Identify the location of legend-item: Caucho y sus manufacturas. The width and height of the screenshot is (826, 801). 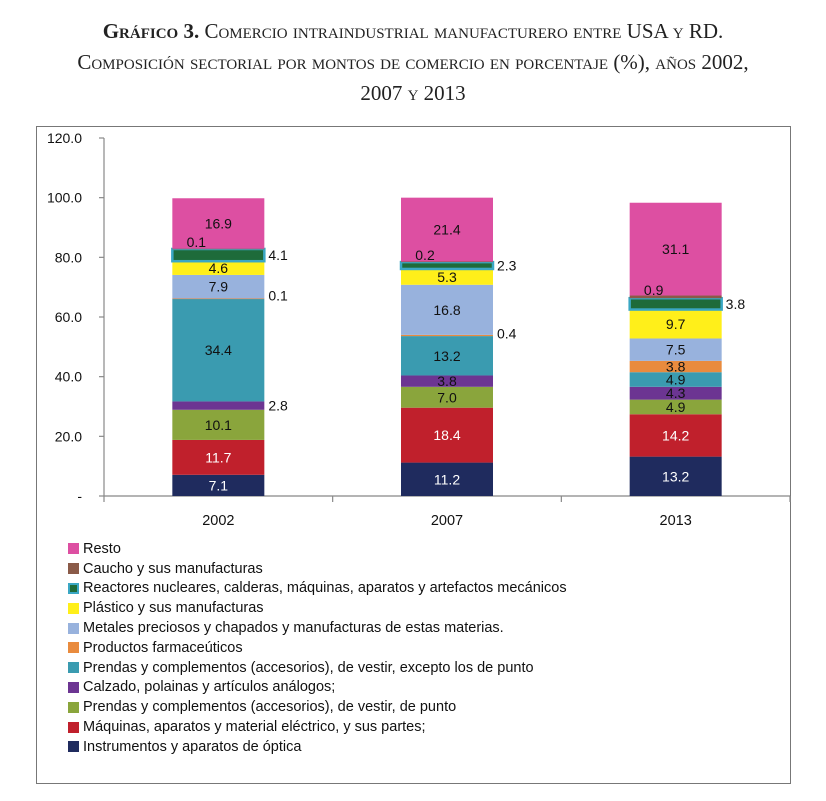
(317, 569).